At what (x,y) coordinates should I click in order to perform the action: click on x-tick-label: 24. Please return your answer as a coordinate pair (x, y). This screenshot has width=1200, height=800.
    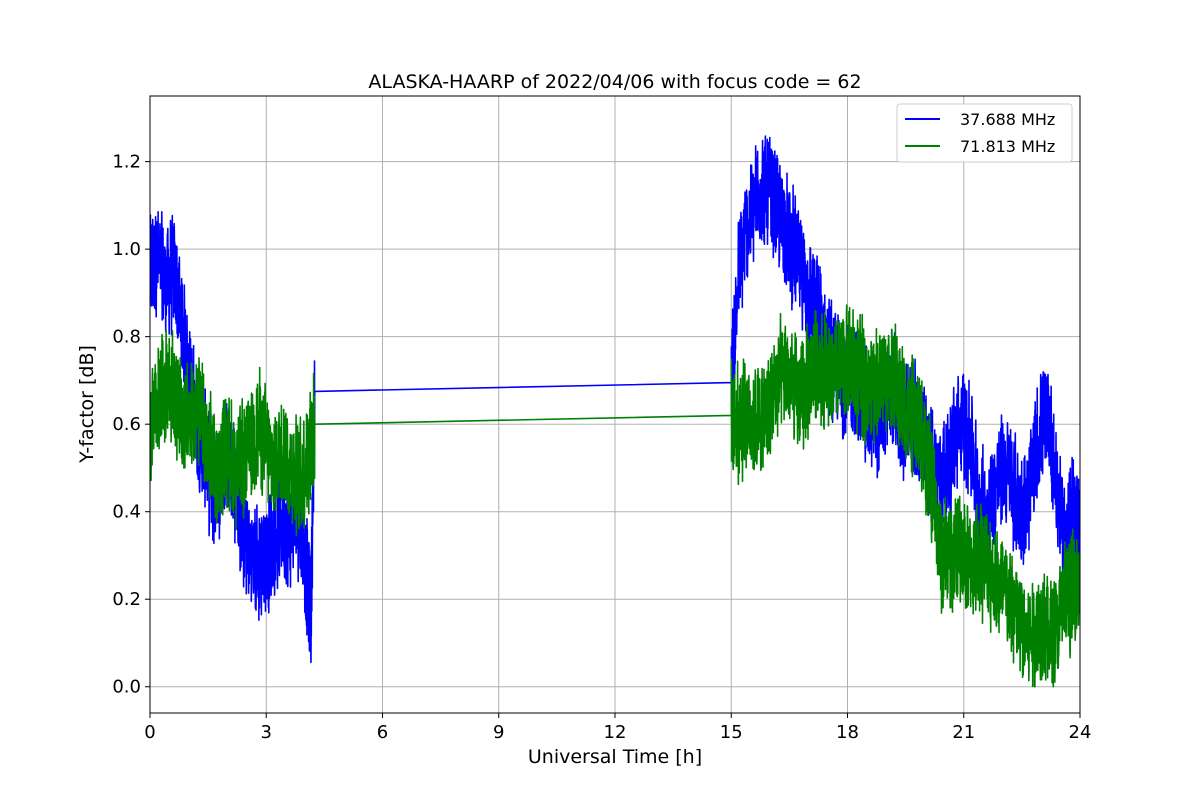
    Looking at the image, I should click on (1080, 732).